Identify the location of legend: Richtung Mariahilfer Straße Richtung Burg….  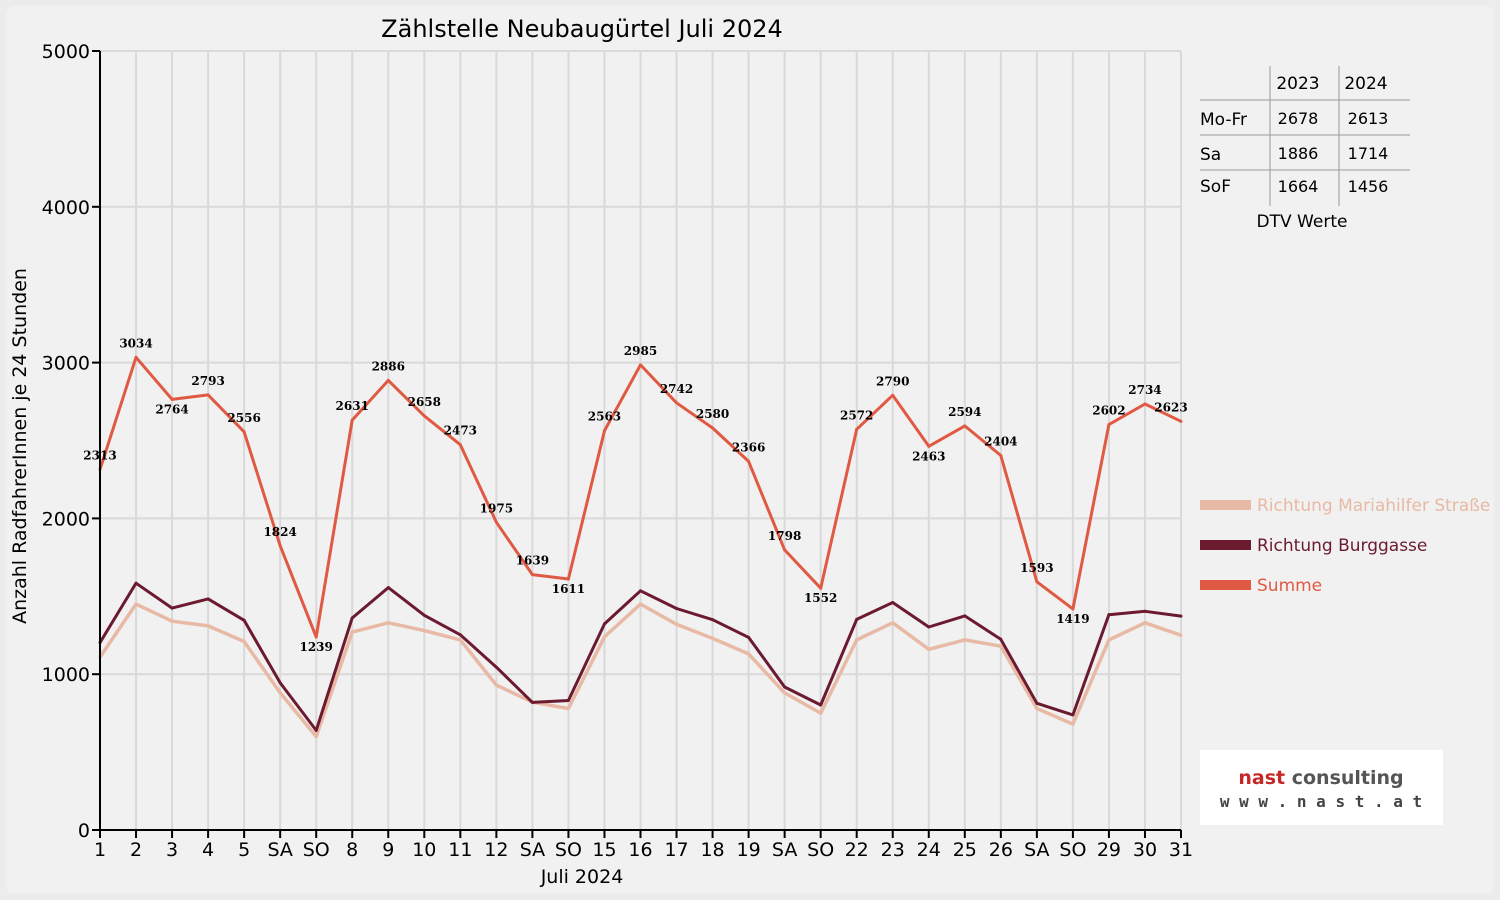
(1345, 546).